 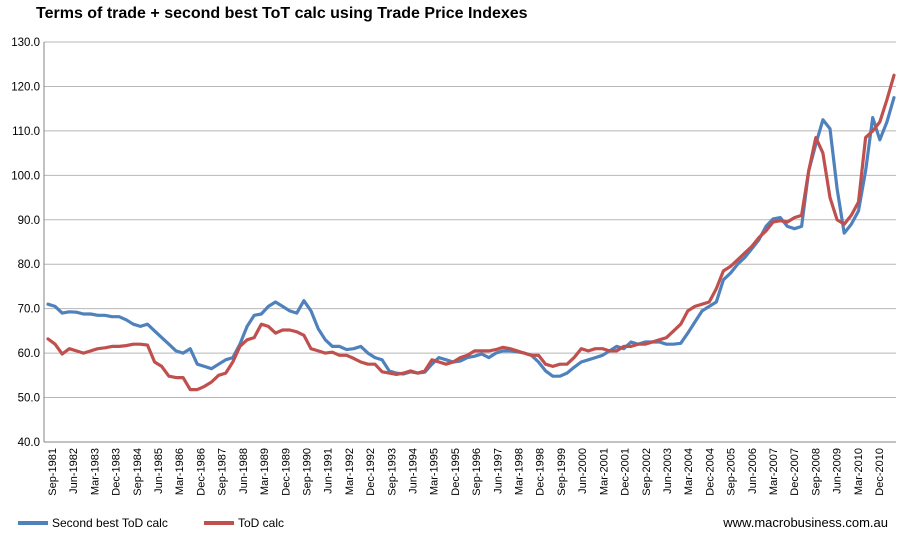 What do you see at coordinates (498, 471) in the screenshot?
I see `x-tick-label: Jun-1997` at bounding box center [498, 471].